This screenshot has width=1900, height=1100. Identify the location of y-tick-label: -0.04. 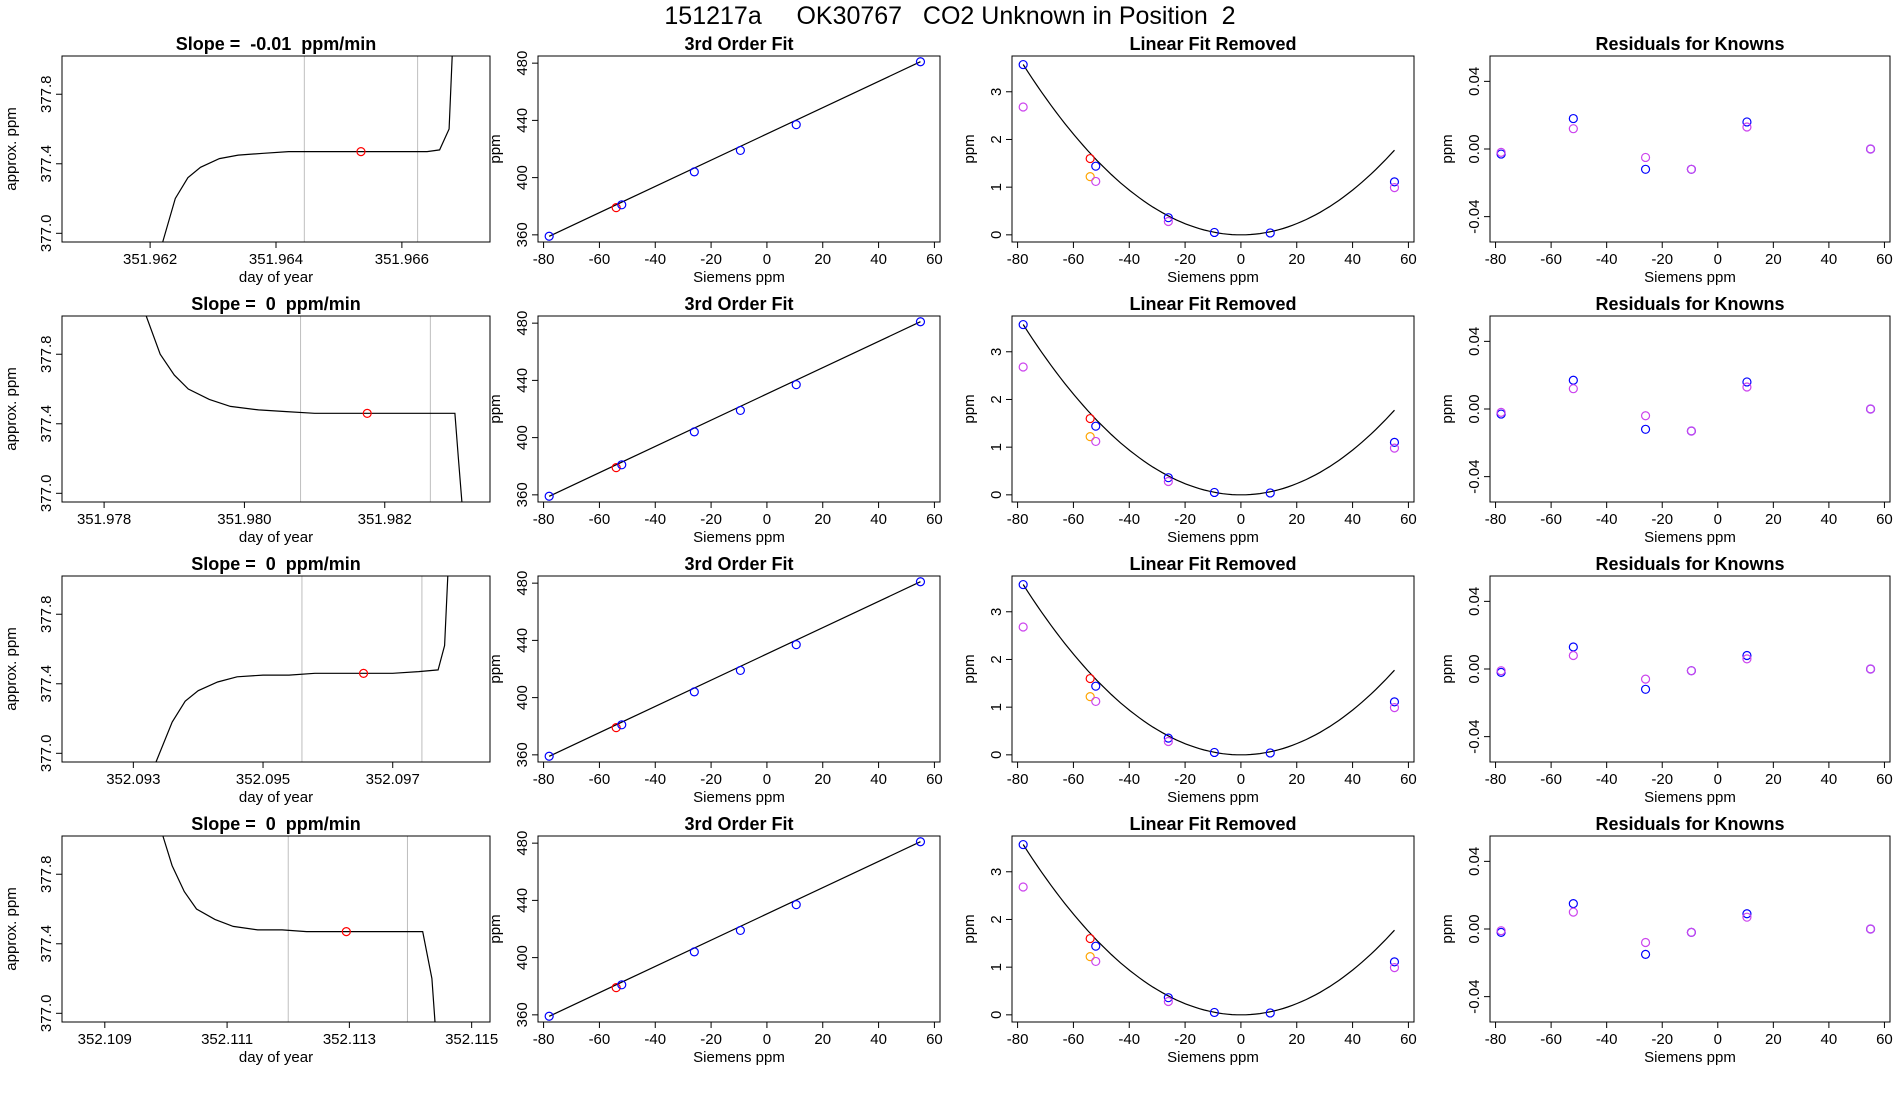
(1474, 997).